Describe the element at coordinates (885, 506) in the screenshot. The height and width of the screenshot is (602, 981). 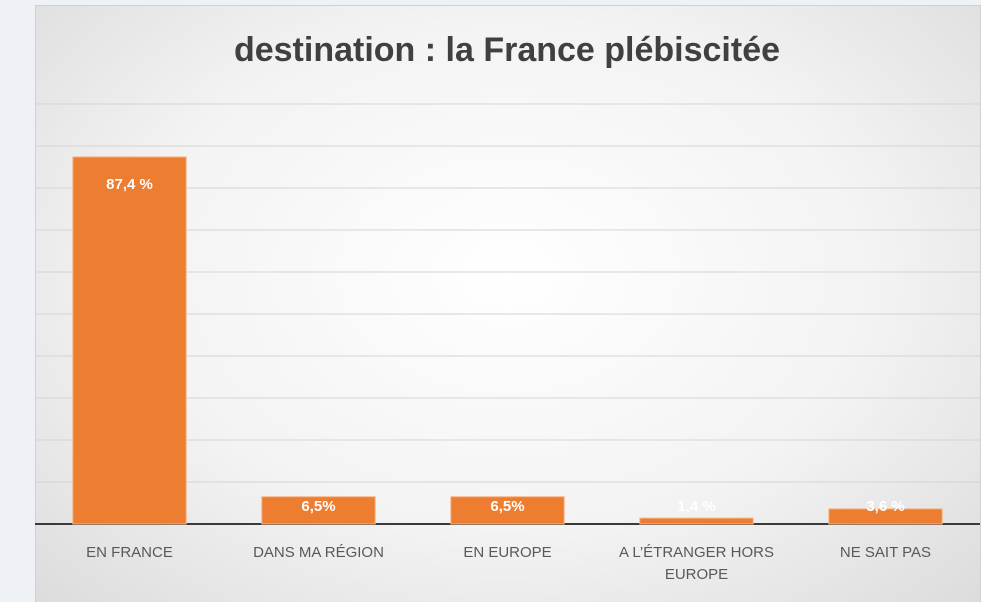
I see `data-label: 3,6 %` at that location.